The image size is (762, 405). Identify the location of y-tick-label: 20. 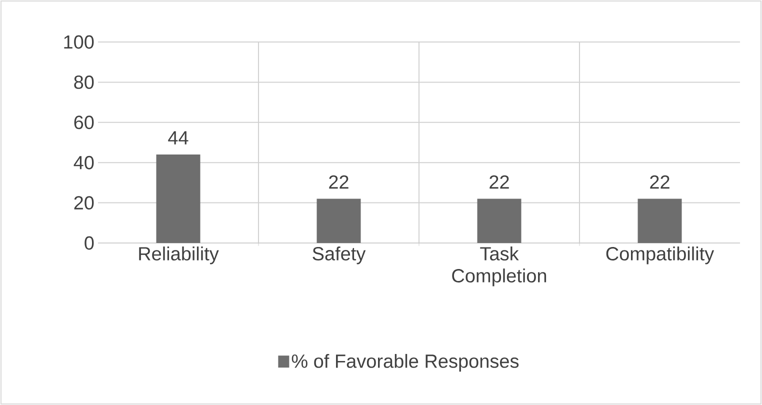
(84, 203).